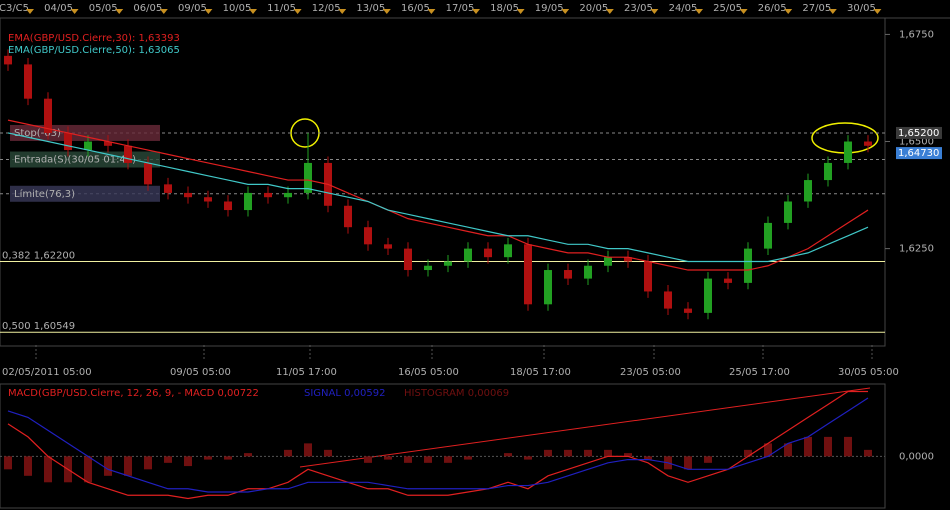  I want to click on price-tag-label: 1,64730, so click(918, 153).